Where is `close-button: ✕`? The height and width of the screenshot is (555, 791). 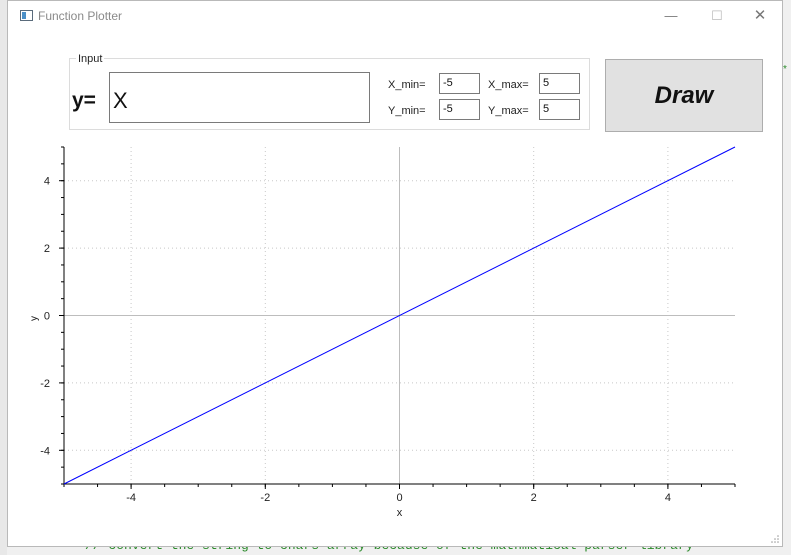 close-button: ✕ is located at coordinates (760, 16).